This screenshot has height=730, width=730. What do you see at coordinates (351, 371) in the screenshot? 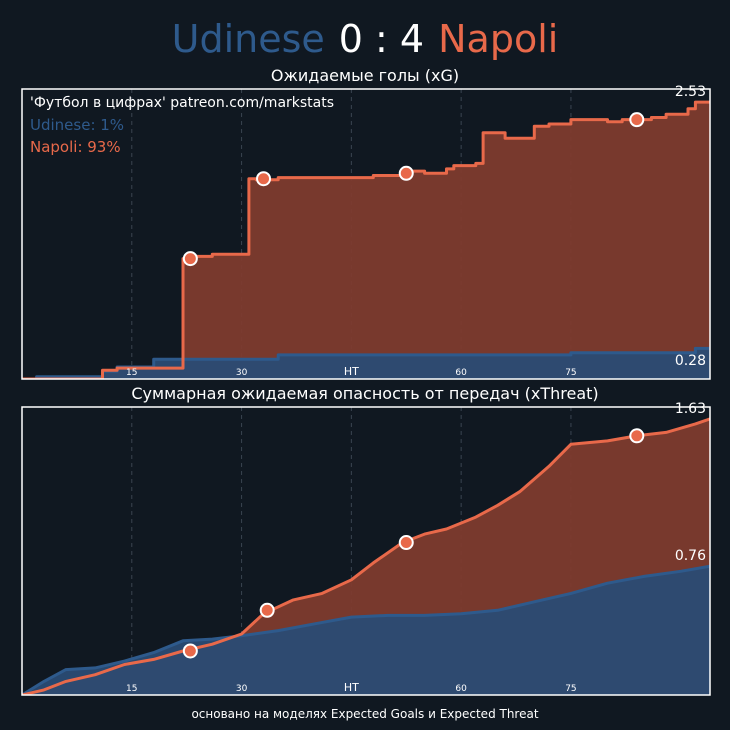
I see `xg-tick-label: HT` at bounding box center [351, 371].